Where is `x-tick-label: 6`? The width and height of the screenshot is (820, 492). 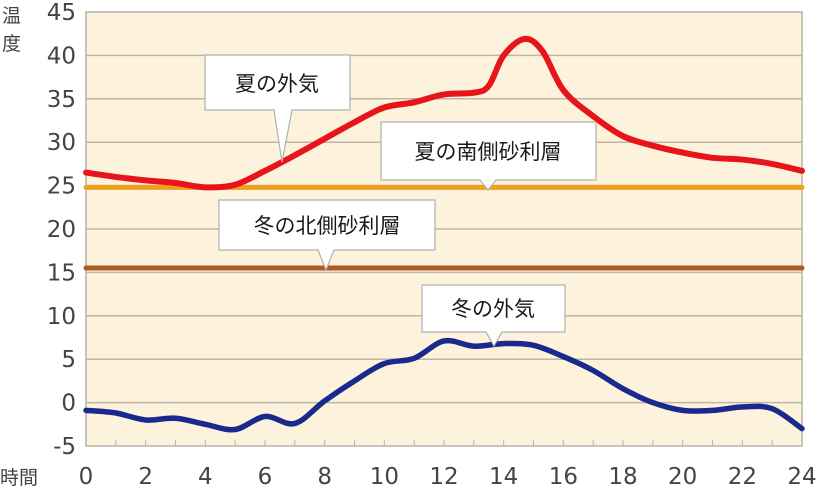
x-tick-label: 6 is located at coordinates (265, 477).